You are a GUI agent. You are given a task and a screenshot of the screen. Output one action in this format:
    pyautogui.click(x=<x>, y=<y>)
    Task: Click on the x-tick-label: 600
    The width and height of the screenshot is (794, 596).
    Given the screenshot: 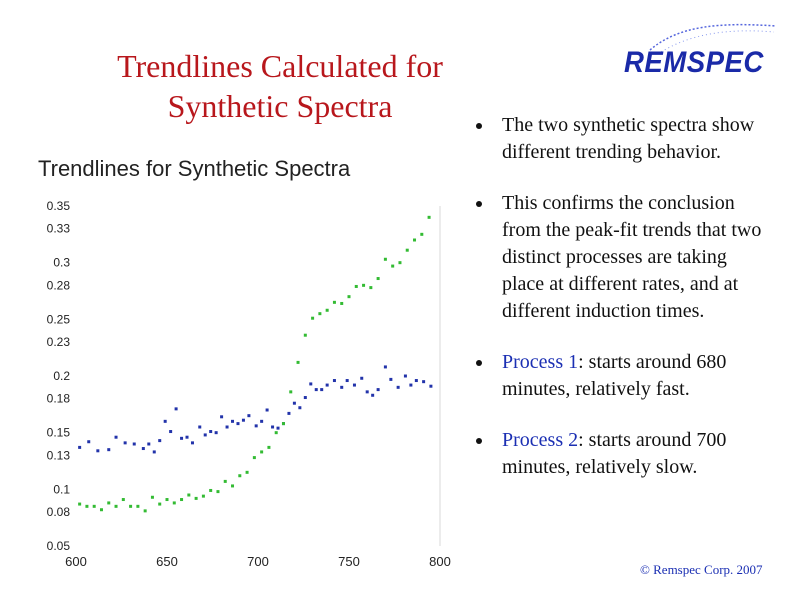 What is the action you would take?
    pyautogui.click(x=76, y=561)
    